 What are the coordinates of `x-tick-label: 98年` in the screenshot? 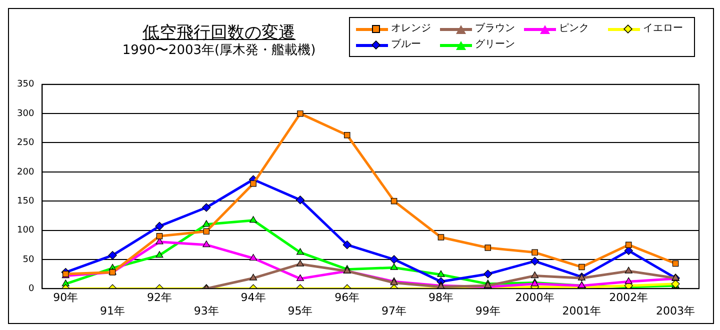 It's located at (441, 297).